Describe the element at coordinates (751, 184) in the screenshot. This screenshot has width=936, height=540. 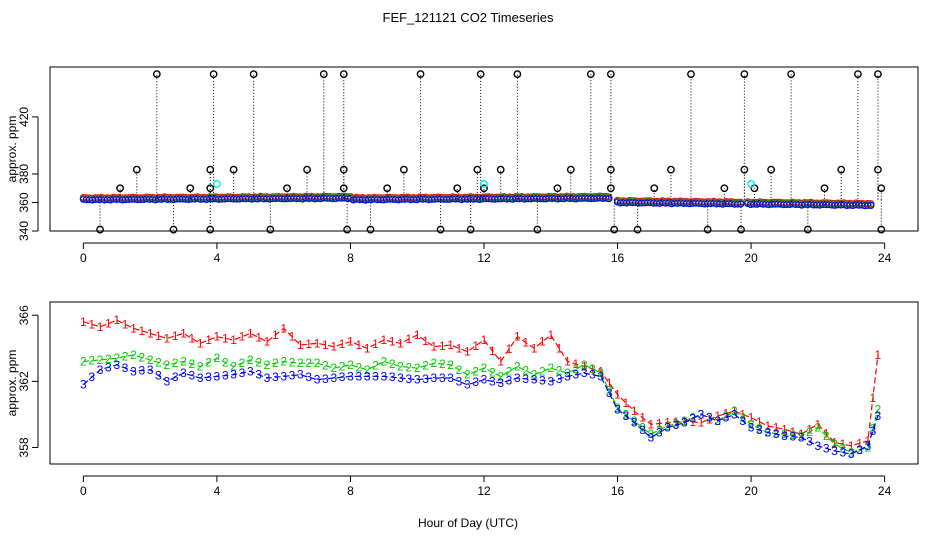
I see `cyan-point` at that location.